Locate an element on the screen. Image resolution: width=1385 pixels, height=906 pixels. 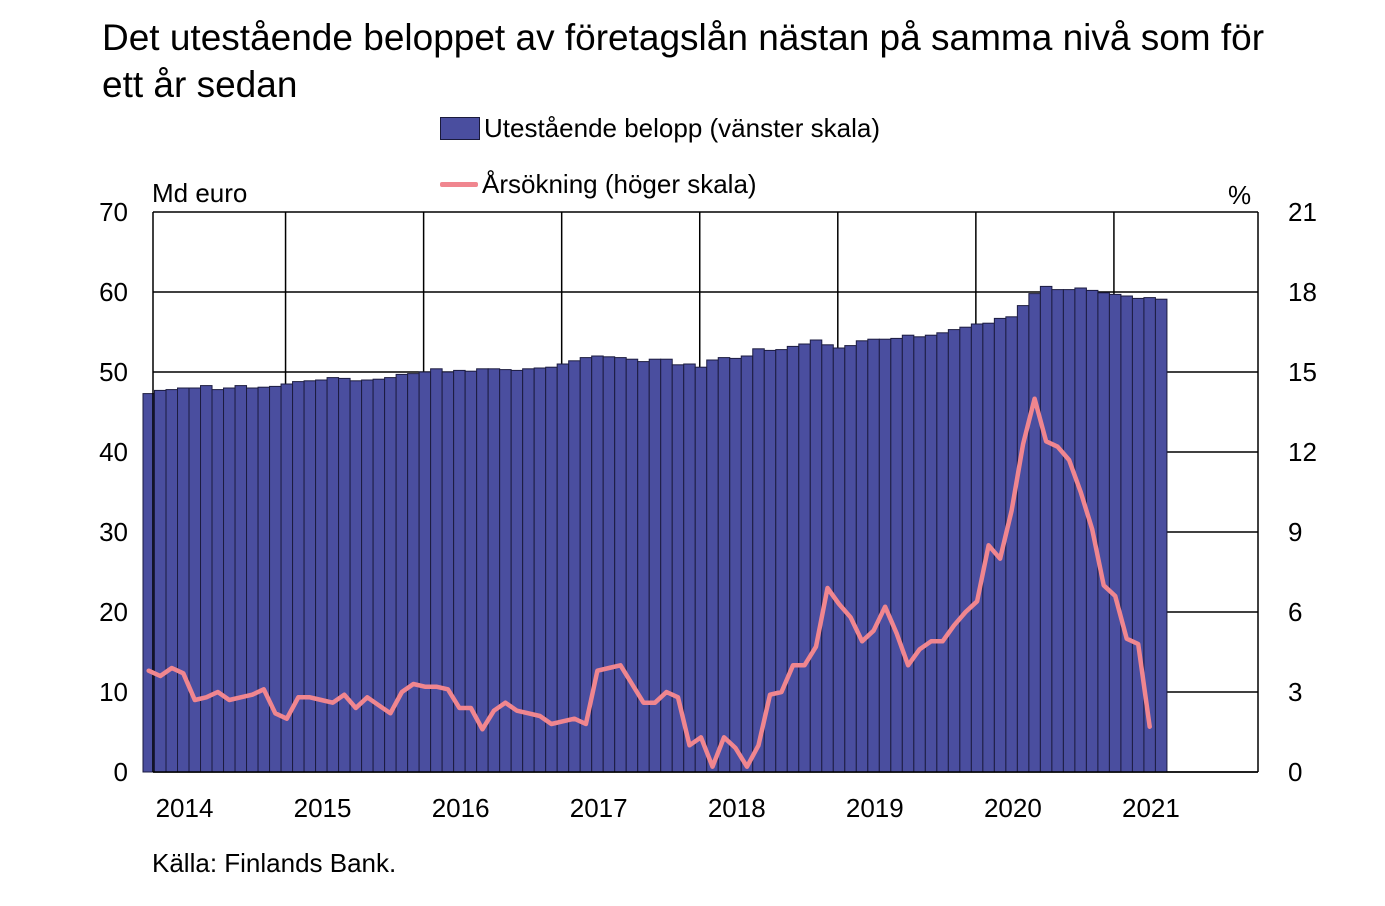
left-tick-label: 20 is located at coordinates (113, 612).